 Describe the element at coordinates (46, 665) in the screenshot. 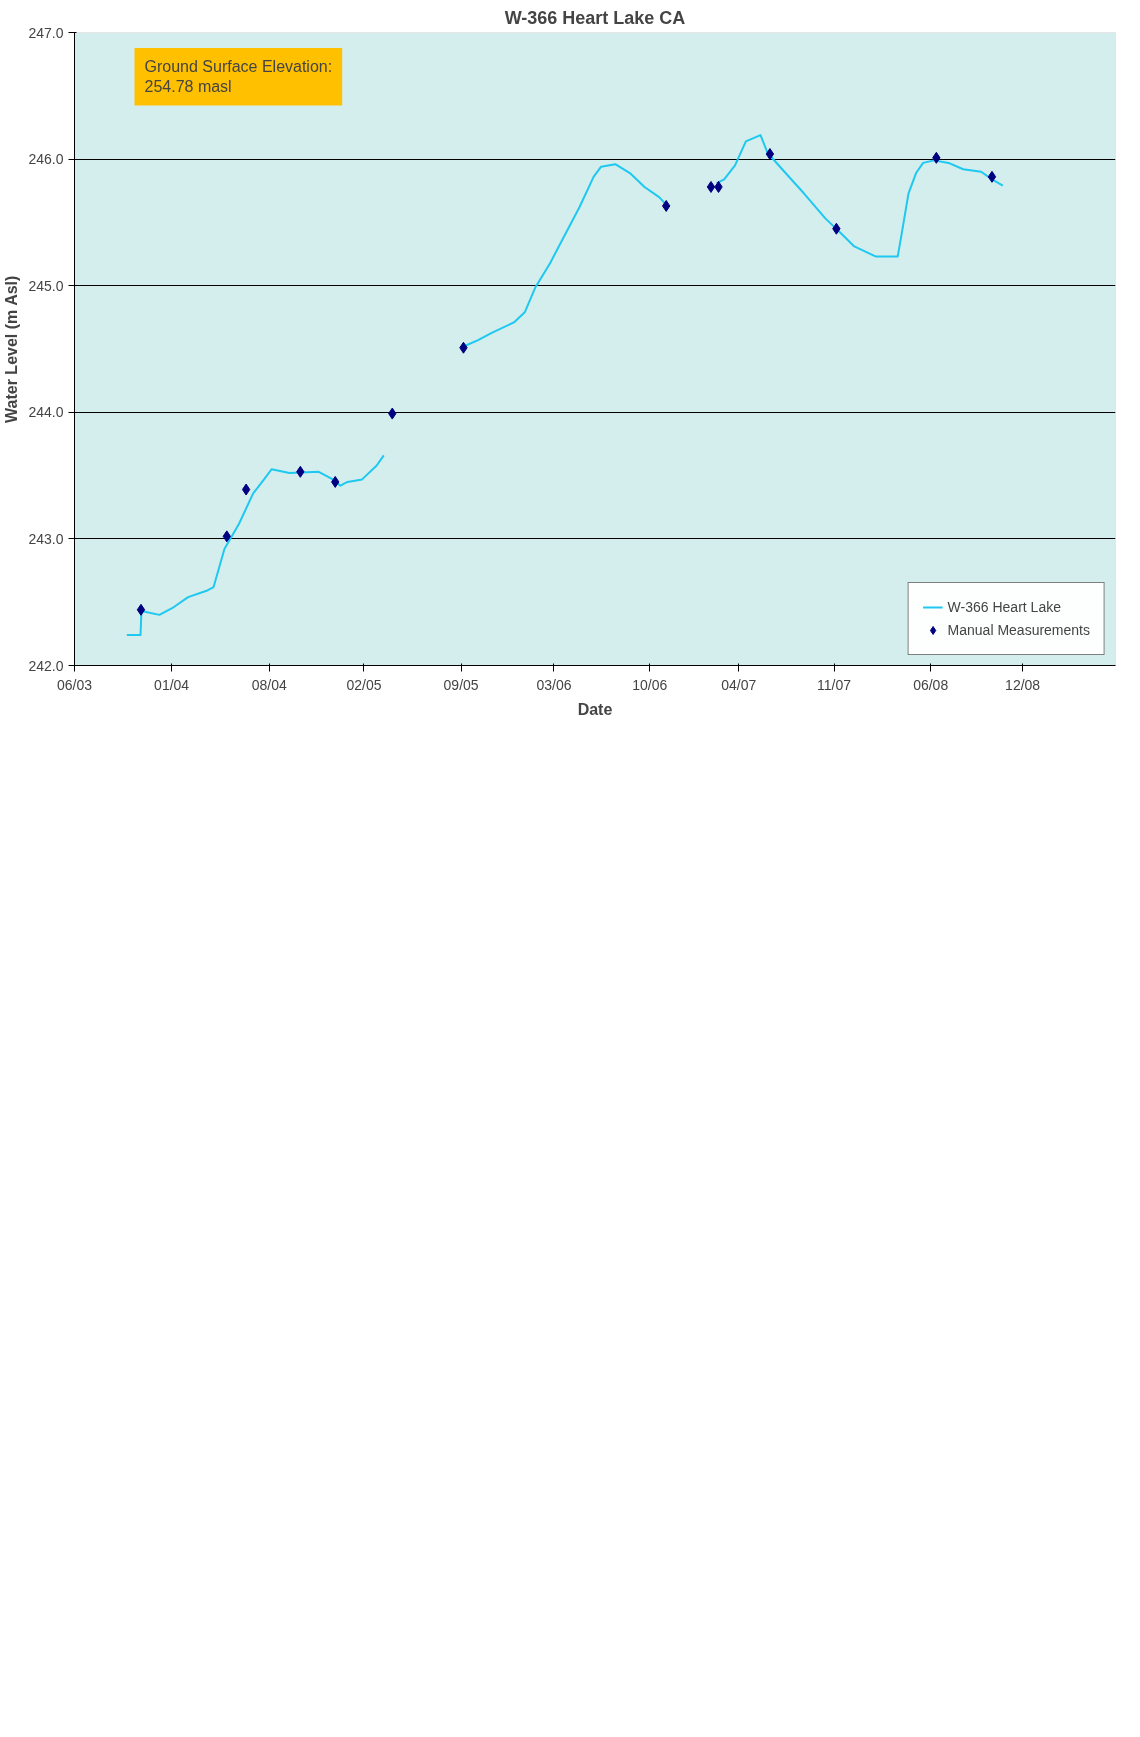

I see `y-tick-label: 242.0` at that location.